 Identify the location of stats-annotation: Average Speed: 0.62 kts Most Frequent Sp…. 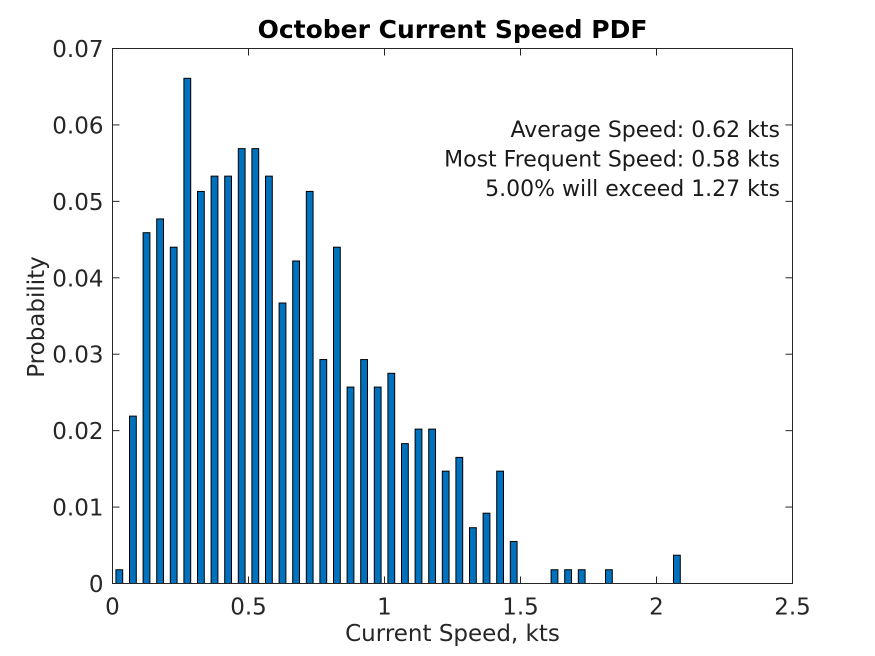
(612, 160).